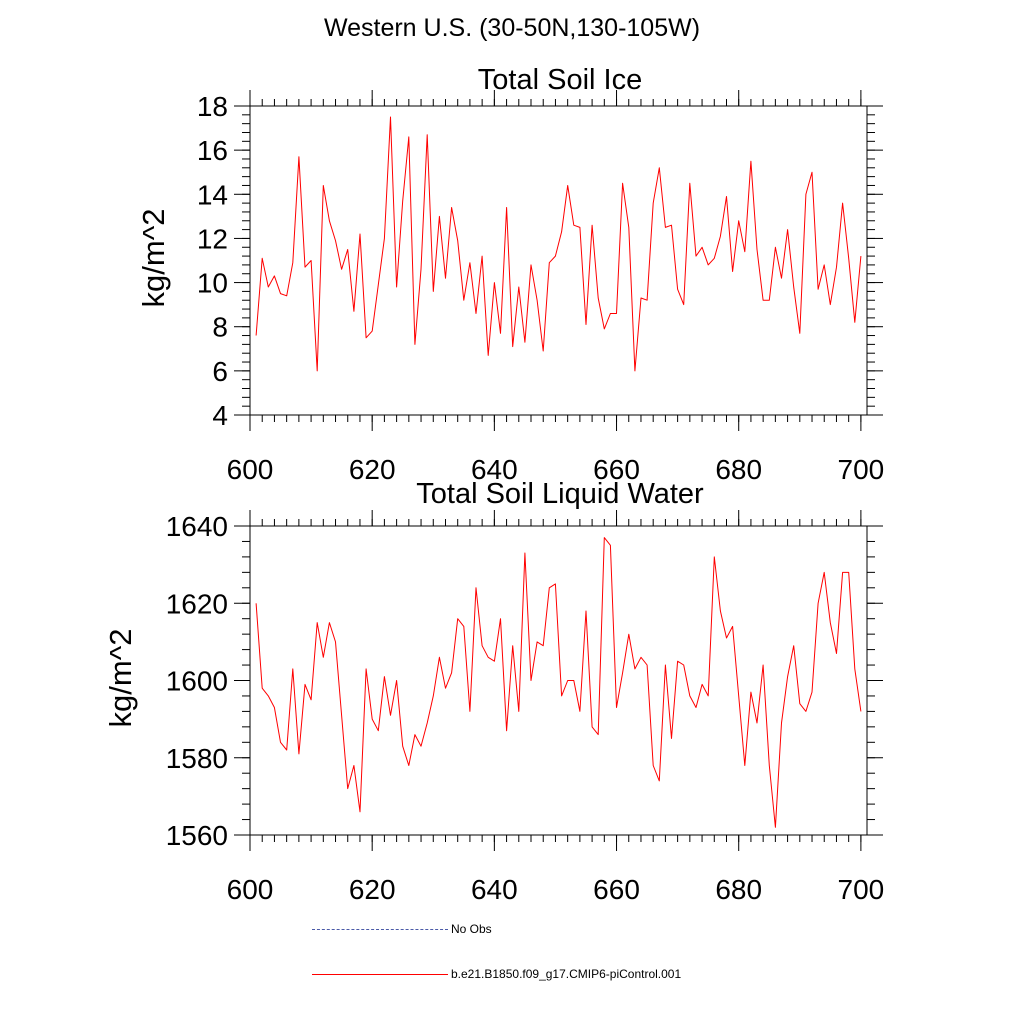 The image size is (1024, 1024). Describe the element at coordinates (220, 415) in the screenshot. I see `y-tick-label: 4` at that location.